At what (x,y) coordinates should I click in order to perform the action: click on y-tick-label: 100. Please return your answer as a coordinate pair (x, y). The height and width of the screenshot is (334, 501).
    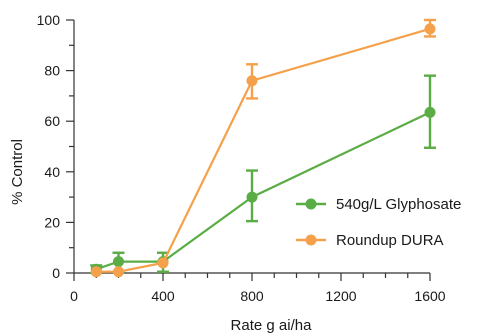
    Looking at the image, I should click on (49, 20).